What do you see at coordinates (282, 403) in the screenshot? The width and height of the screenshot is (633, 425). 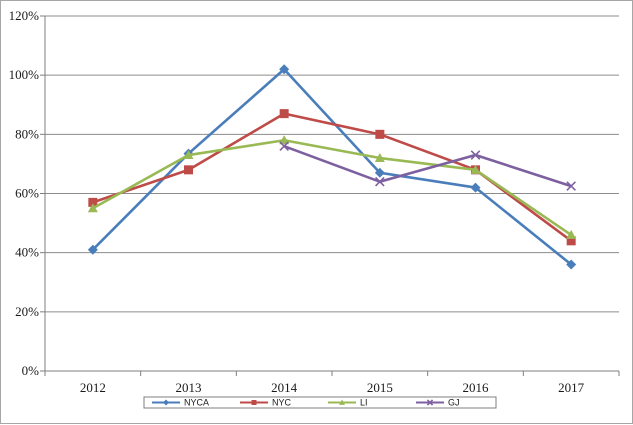 I see `legend-label-nyc: NYC` at bounding box center [282, 403].